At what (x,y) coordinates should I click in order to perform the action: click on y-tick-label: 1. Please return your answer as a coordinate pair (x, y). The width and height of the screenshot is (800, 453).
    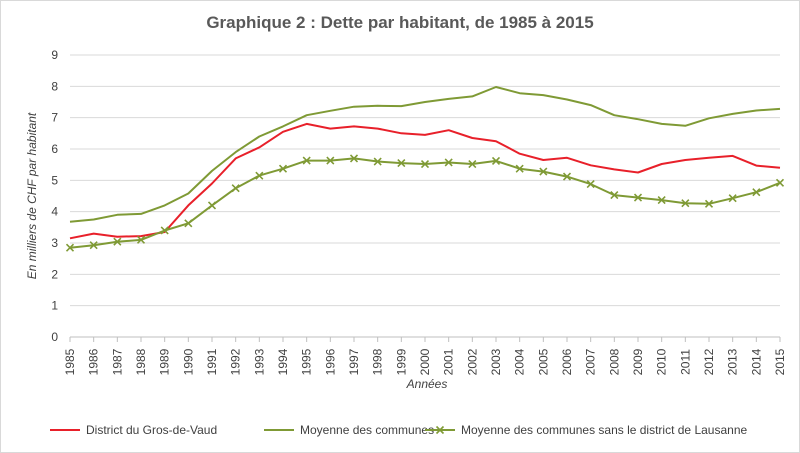
    Looking at the image, I should click on (54, 306).